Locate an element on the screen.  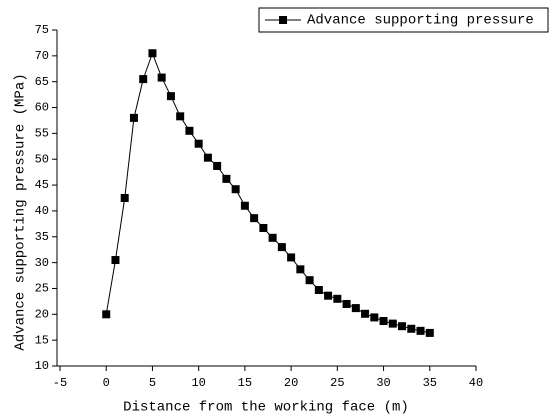
y-tick-label: 10 is located at coordinates (42, 366).